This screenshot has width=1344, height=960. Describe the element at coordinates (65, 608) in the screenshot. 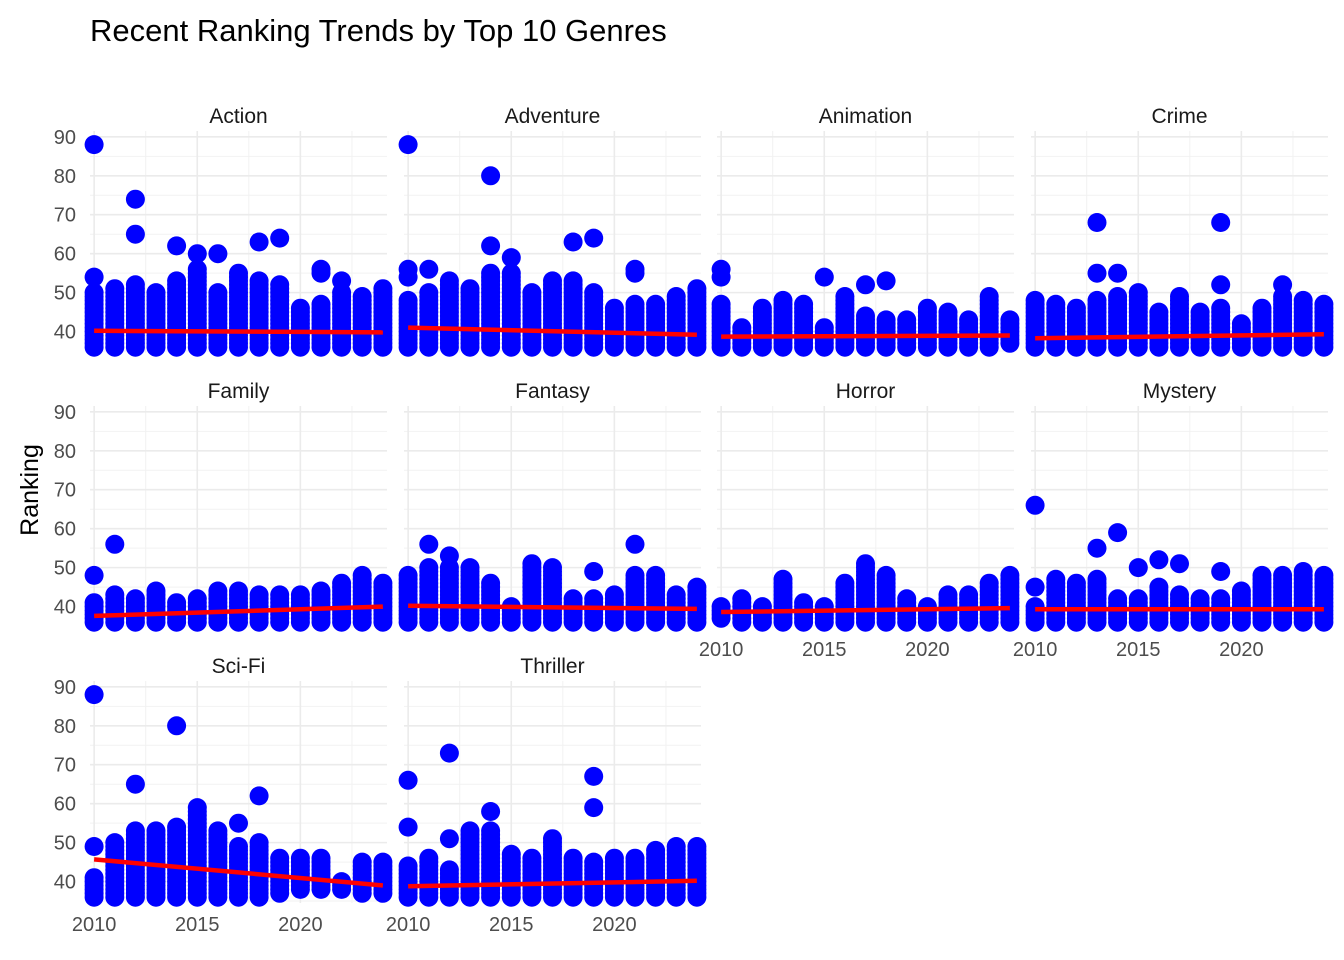

I see `y-tick-label: 40` at that location.